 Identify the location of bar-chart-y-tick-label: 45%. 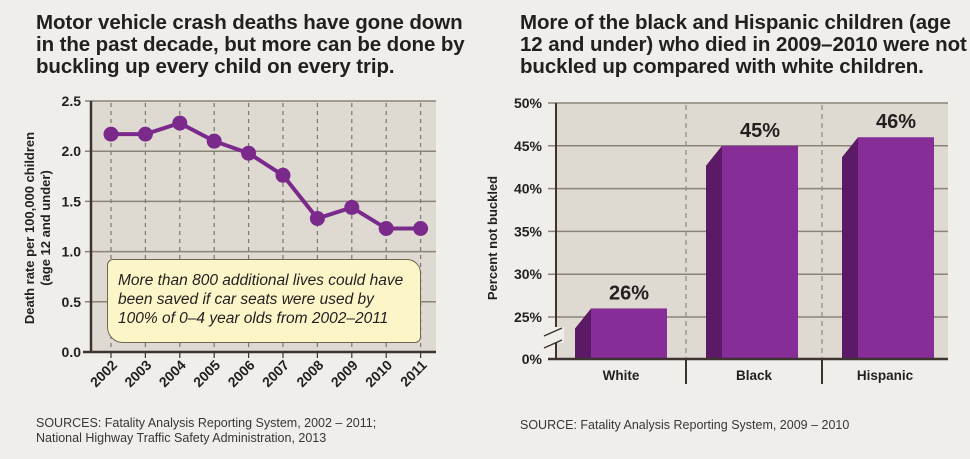
(528, 146).